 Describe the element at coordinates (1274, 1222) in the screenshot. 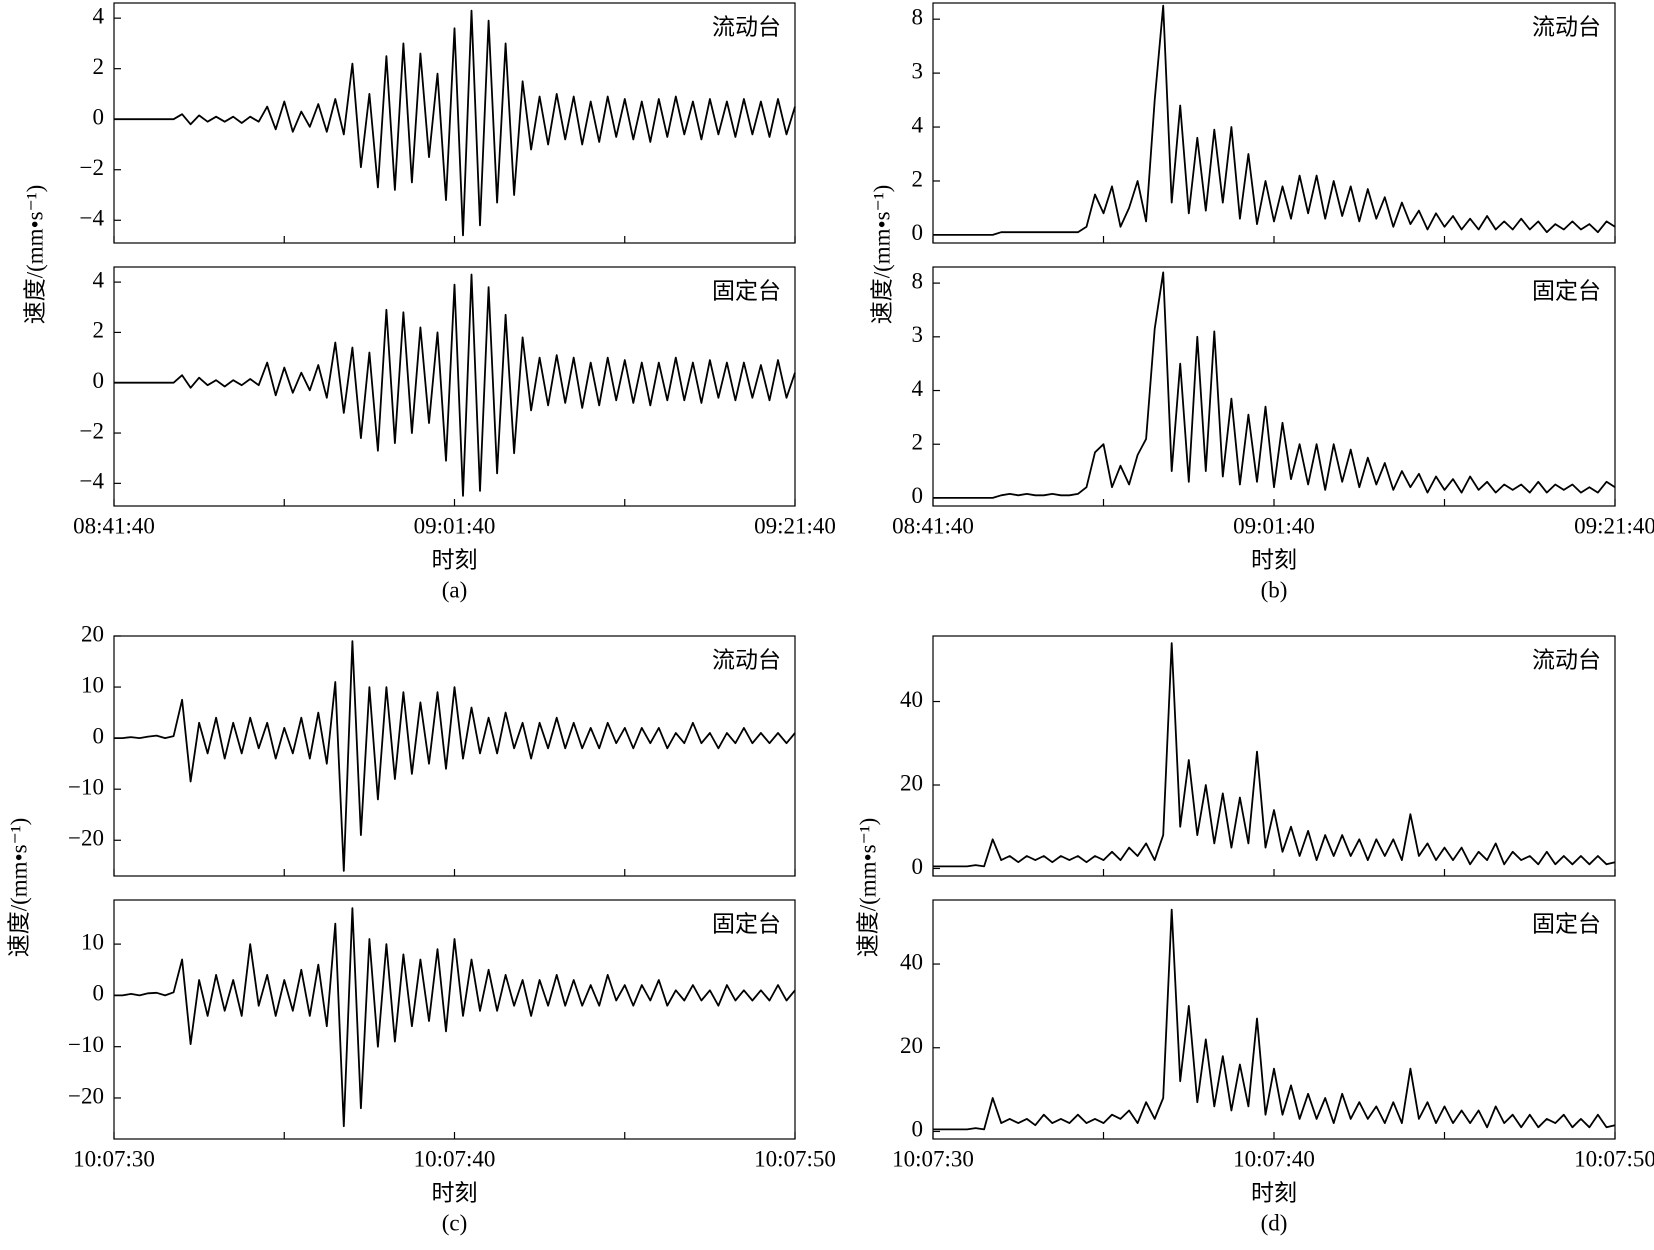

I see `panel-caption: (d)` at that location.